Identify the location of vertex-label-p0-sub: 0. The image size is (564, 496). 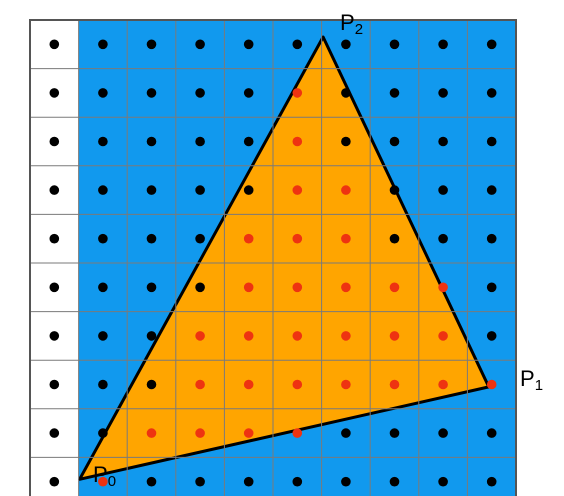
(112, 481).